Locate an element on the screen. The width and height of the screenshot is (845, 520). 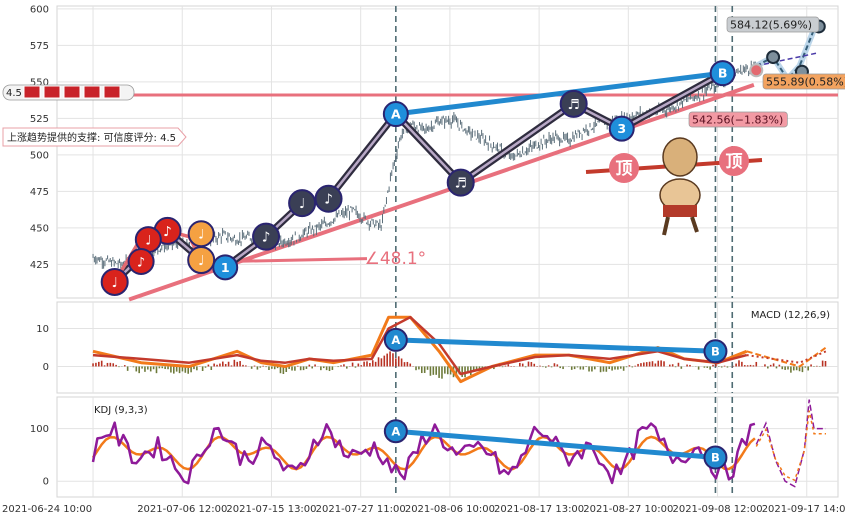
x-tick-label: 2021-07-15 13:00 is located at coordinates (271, 509).